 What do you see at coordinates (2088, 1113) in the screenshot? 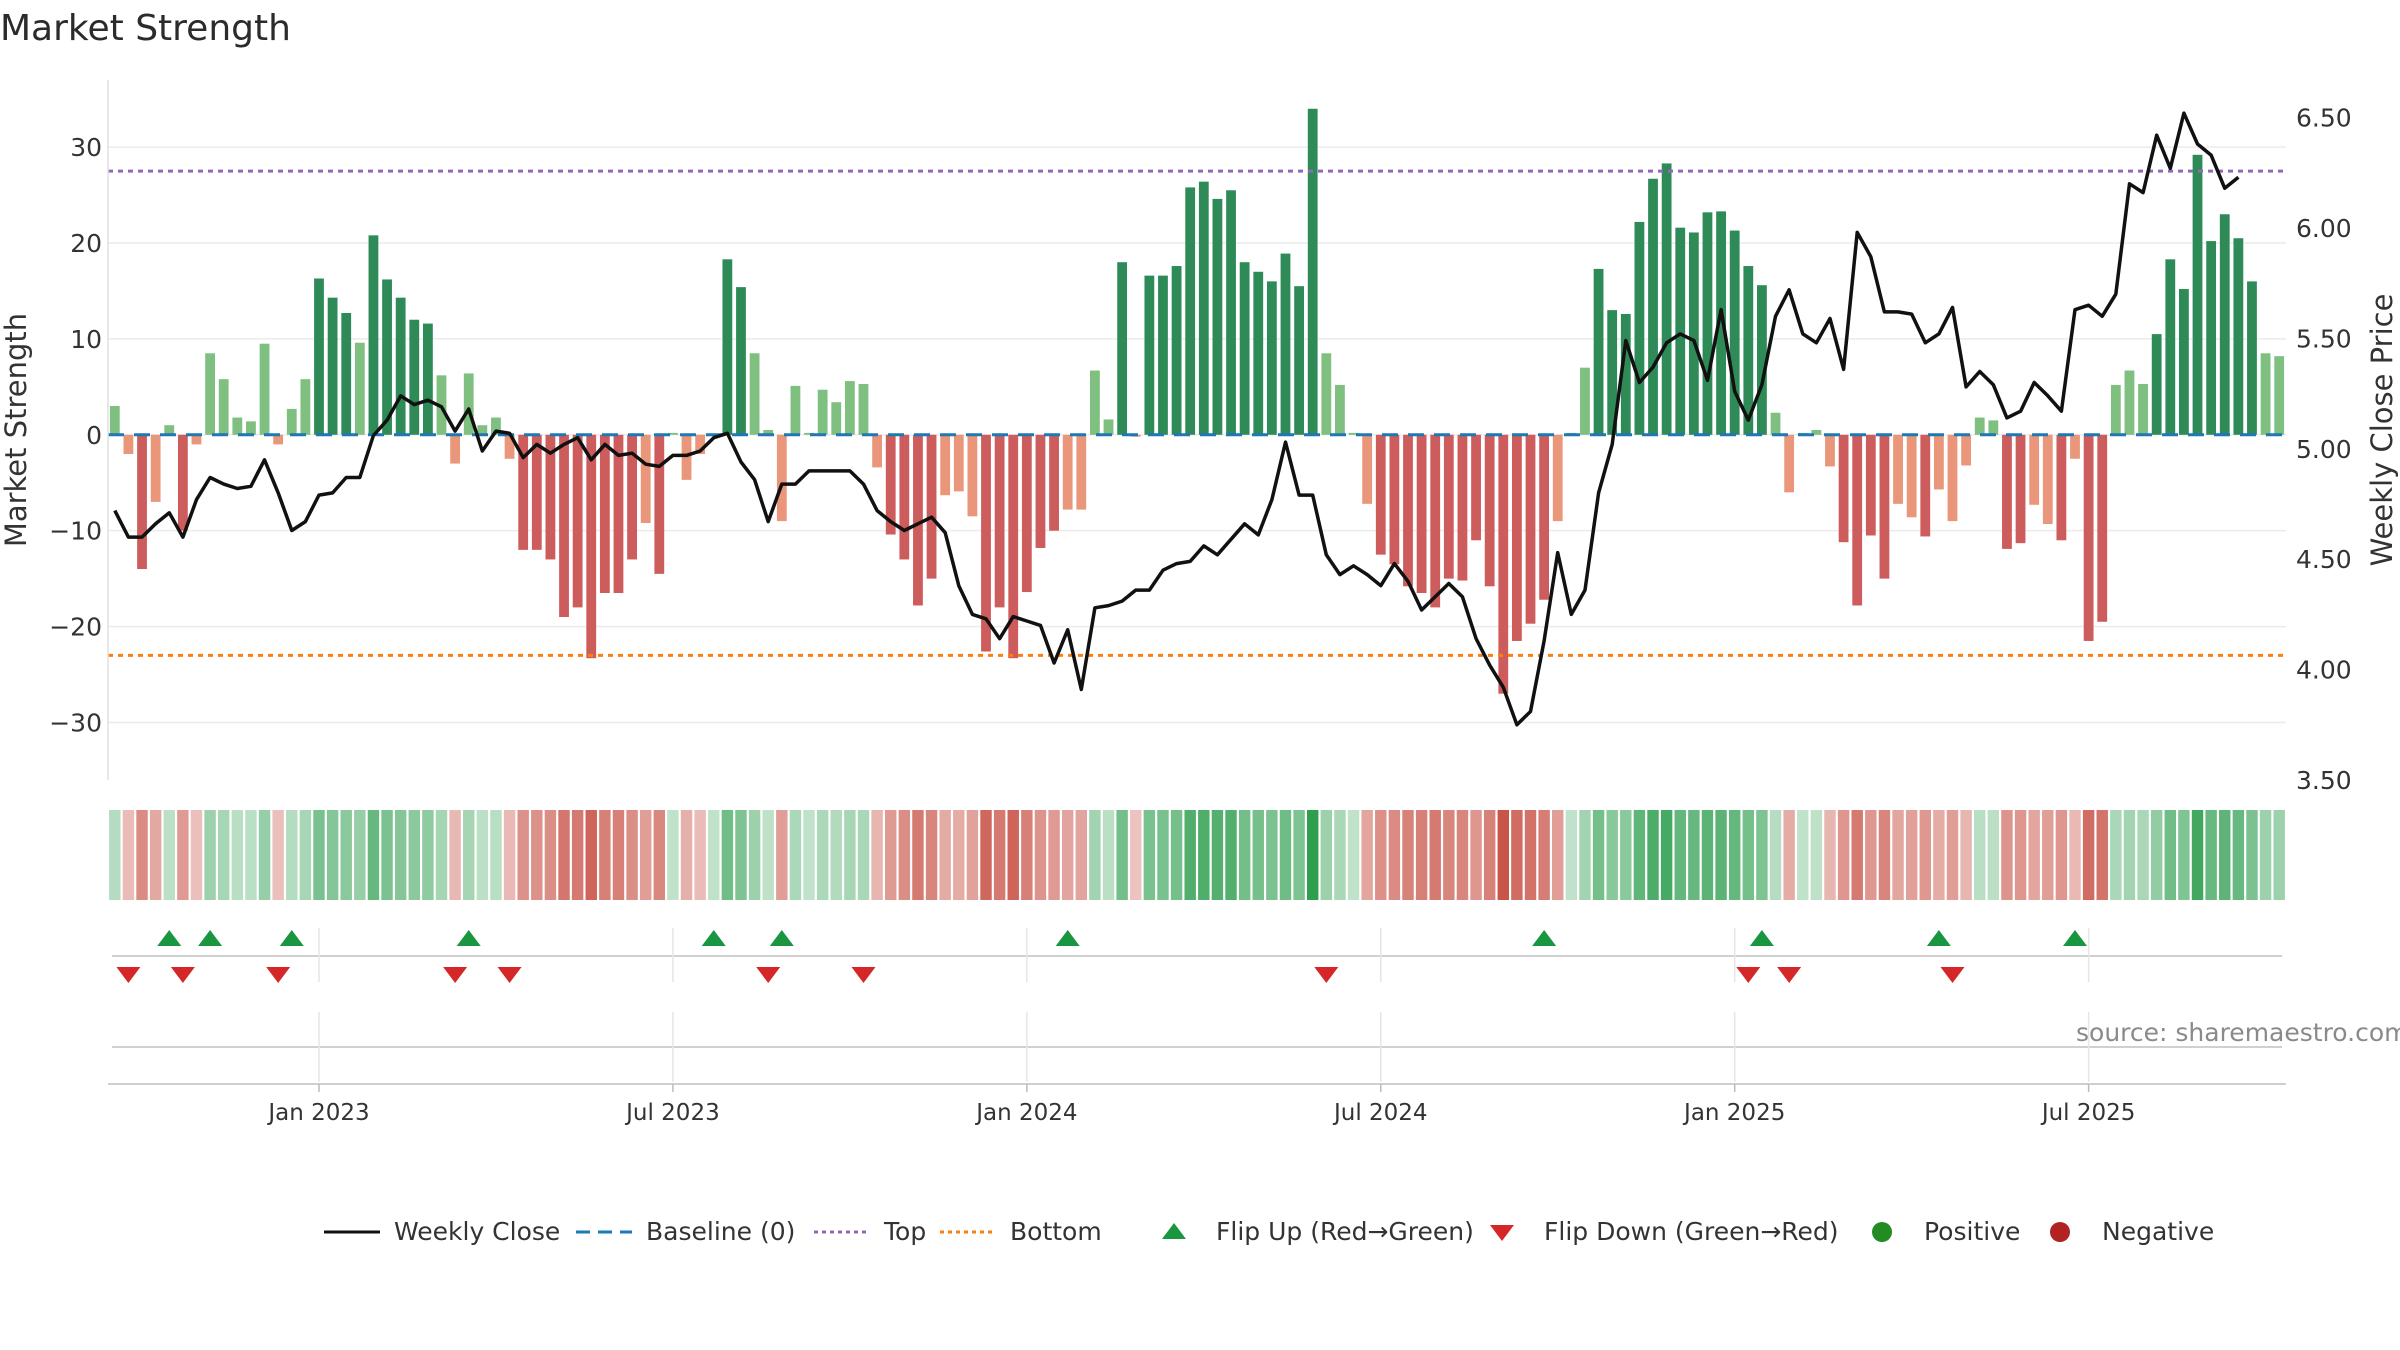
I see `x-tick-label: Jul 2025` at bounding box center [2088, 1113].